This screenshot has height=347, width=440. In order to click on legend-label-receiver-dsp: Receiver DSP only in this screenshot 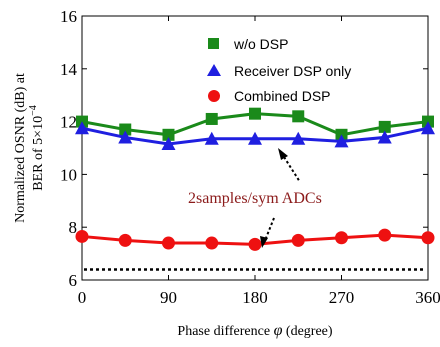, I will do `click(292, 71)`.